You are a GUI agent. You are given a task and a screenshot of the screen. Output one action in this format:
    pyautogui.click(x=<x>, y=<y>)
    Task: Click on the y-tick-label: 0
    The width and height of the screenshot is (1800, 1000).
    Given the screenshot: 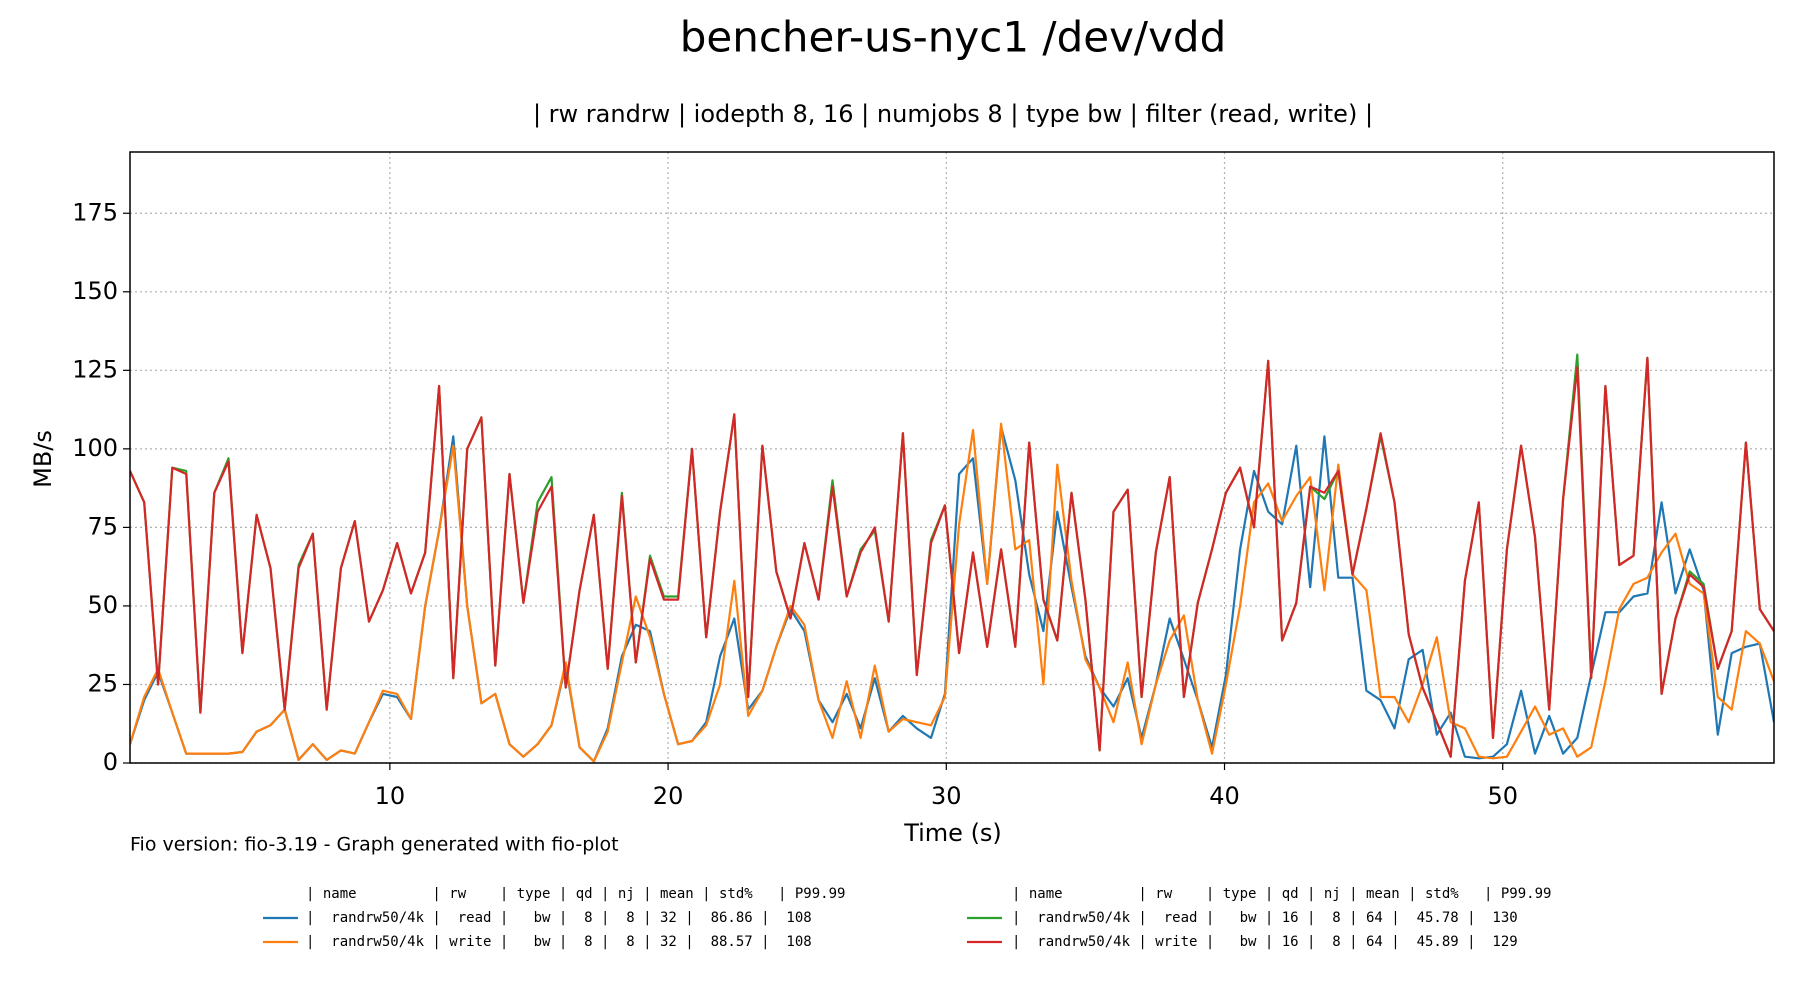 What is the action you would take?
    pyautogui.click(x=110, y=762)
    